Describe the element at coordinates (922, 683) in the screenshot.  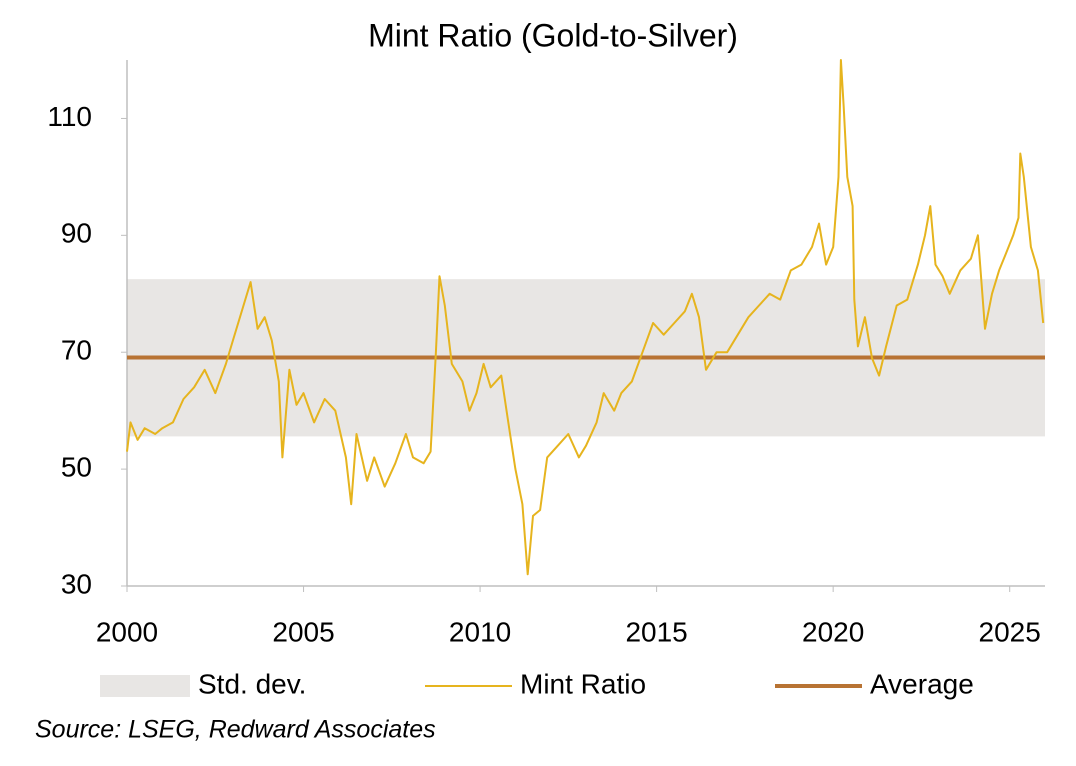
I see `legend-label: Average` at that location.